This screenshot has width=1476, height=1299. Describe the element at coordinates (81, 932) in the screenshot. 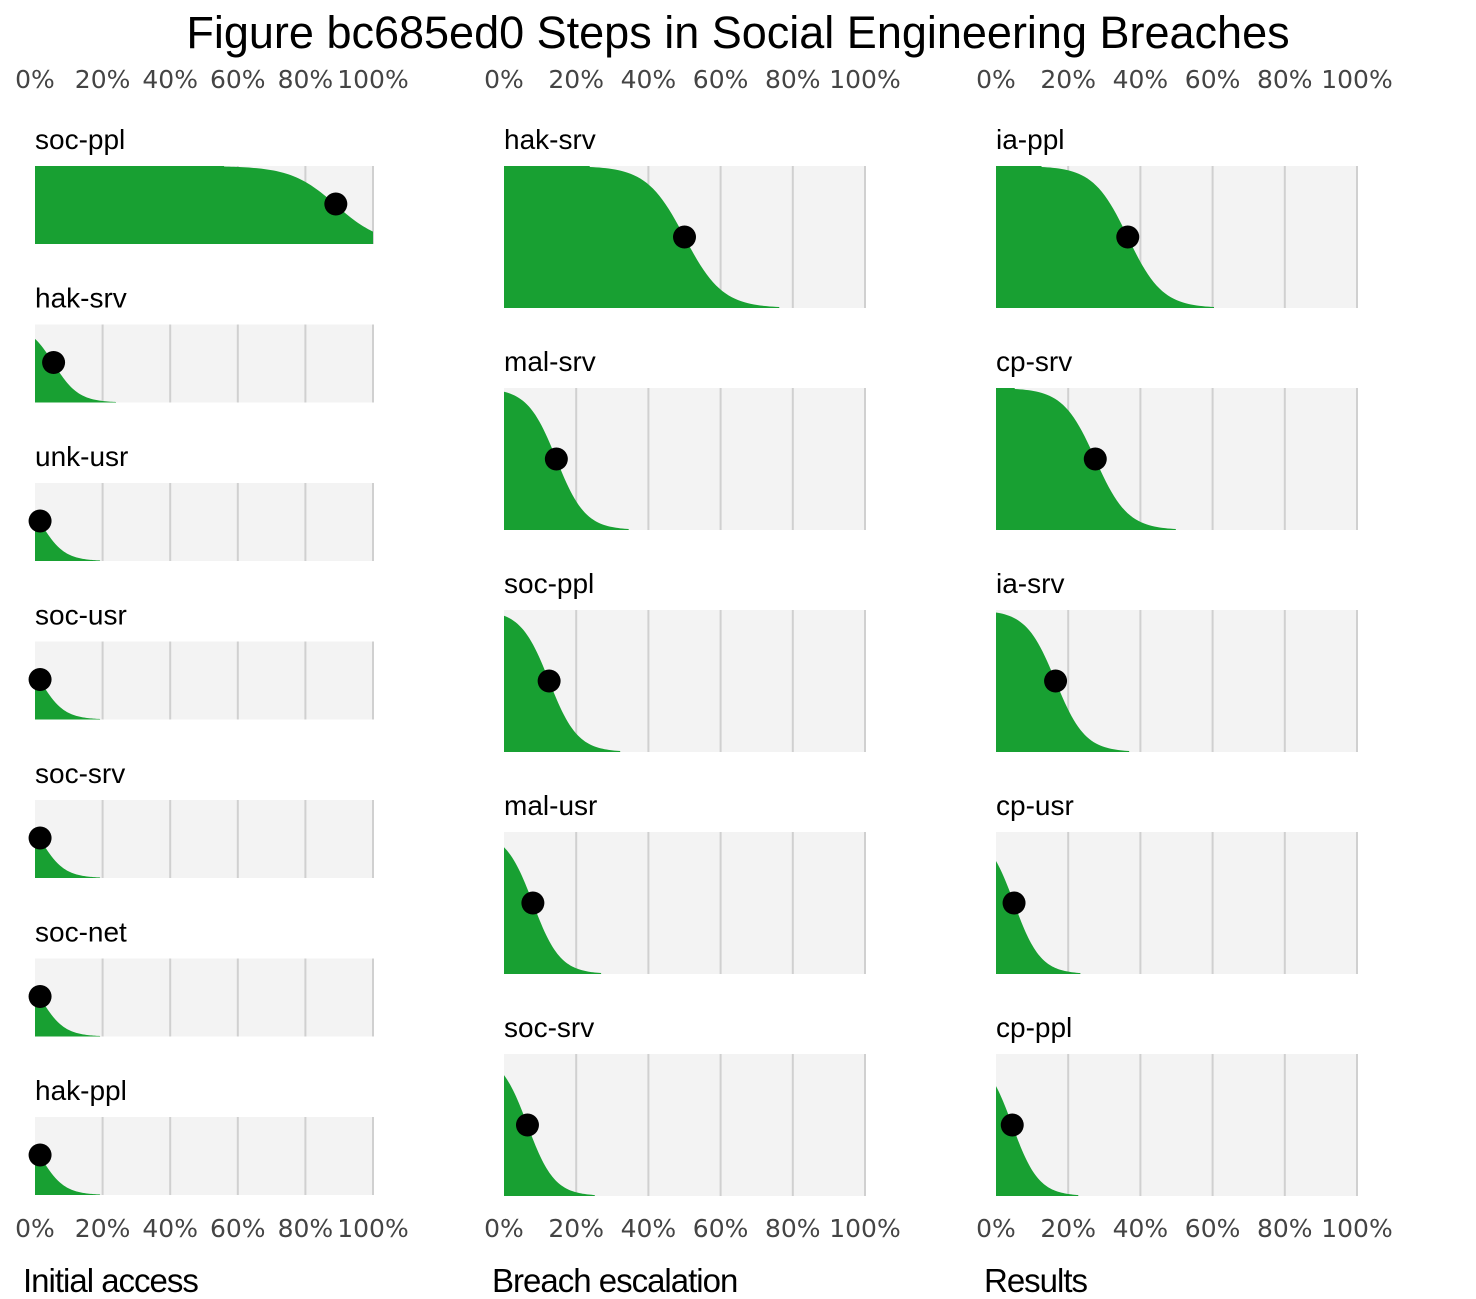

I see `row-label: soc-net` at that location.